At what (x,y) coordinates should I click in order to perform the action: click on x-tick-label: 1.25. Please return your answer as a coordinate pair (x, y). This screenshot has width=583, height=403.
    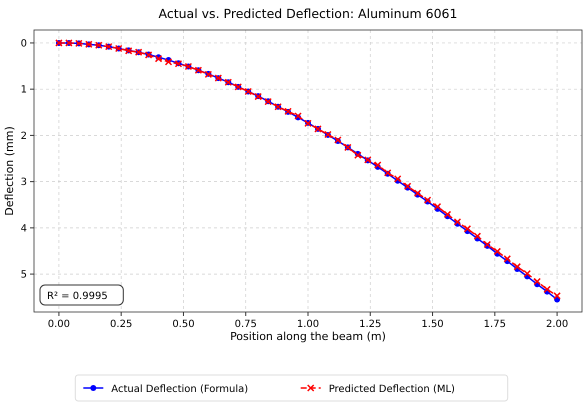
    Looking at the image, I should click on (370, 324).